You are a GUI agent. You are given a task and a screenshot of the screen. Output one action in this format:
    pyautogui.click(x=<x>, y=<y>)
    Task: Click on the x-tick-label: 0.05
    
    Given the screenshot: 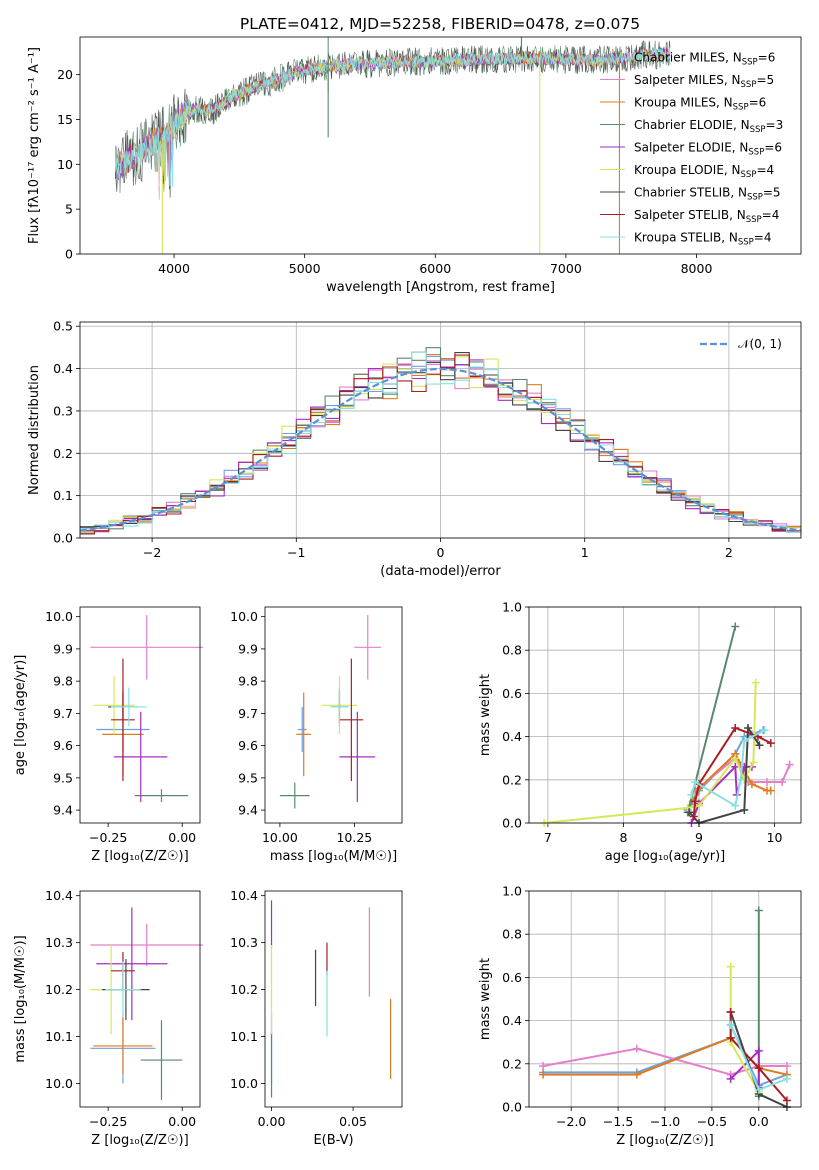 What is the action you would take?
    pyautogui.click(x=353, y=1121)
    